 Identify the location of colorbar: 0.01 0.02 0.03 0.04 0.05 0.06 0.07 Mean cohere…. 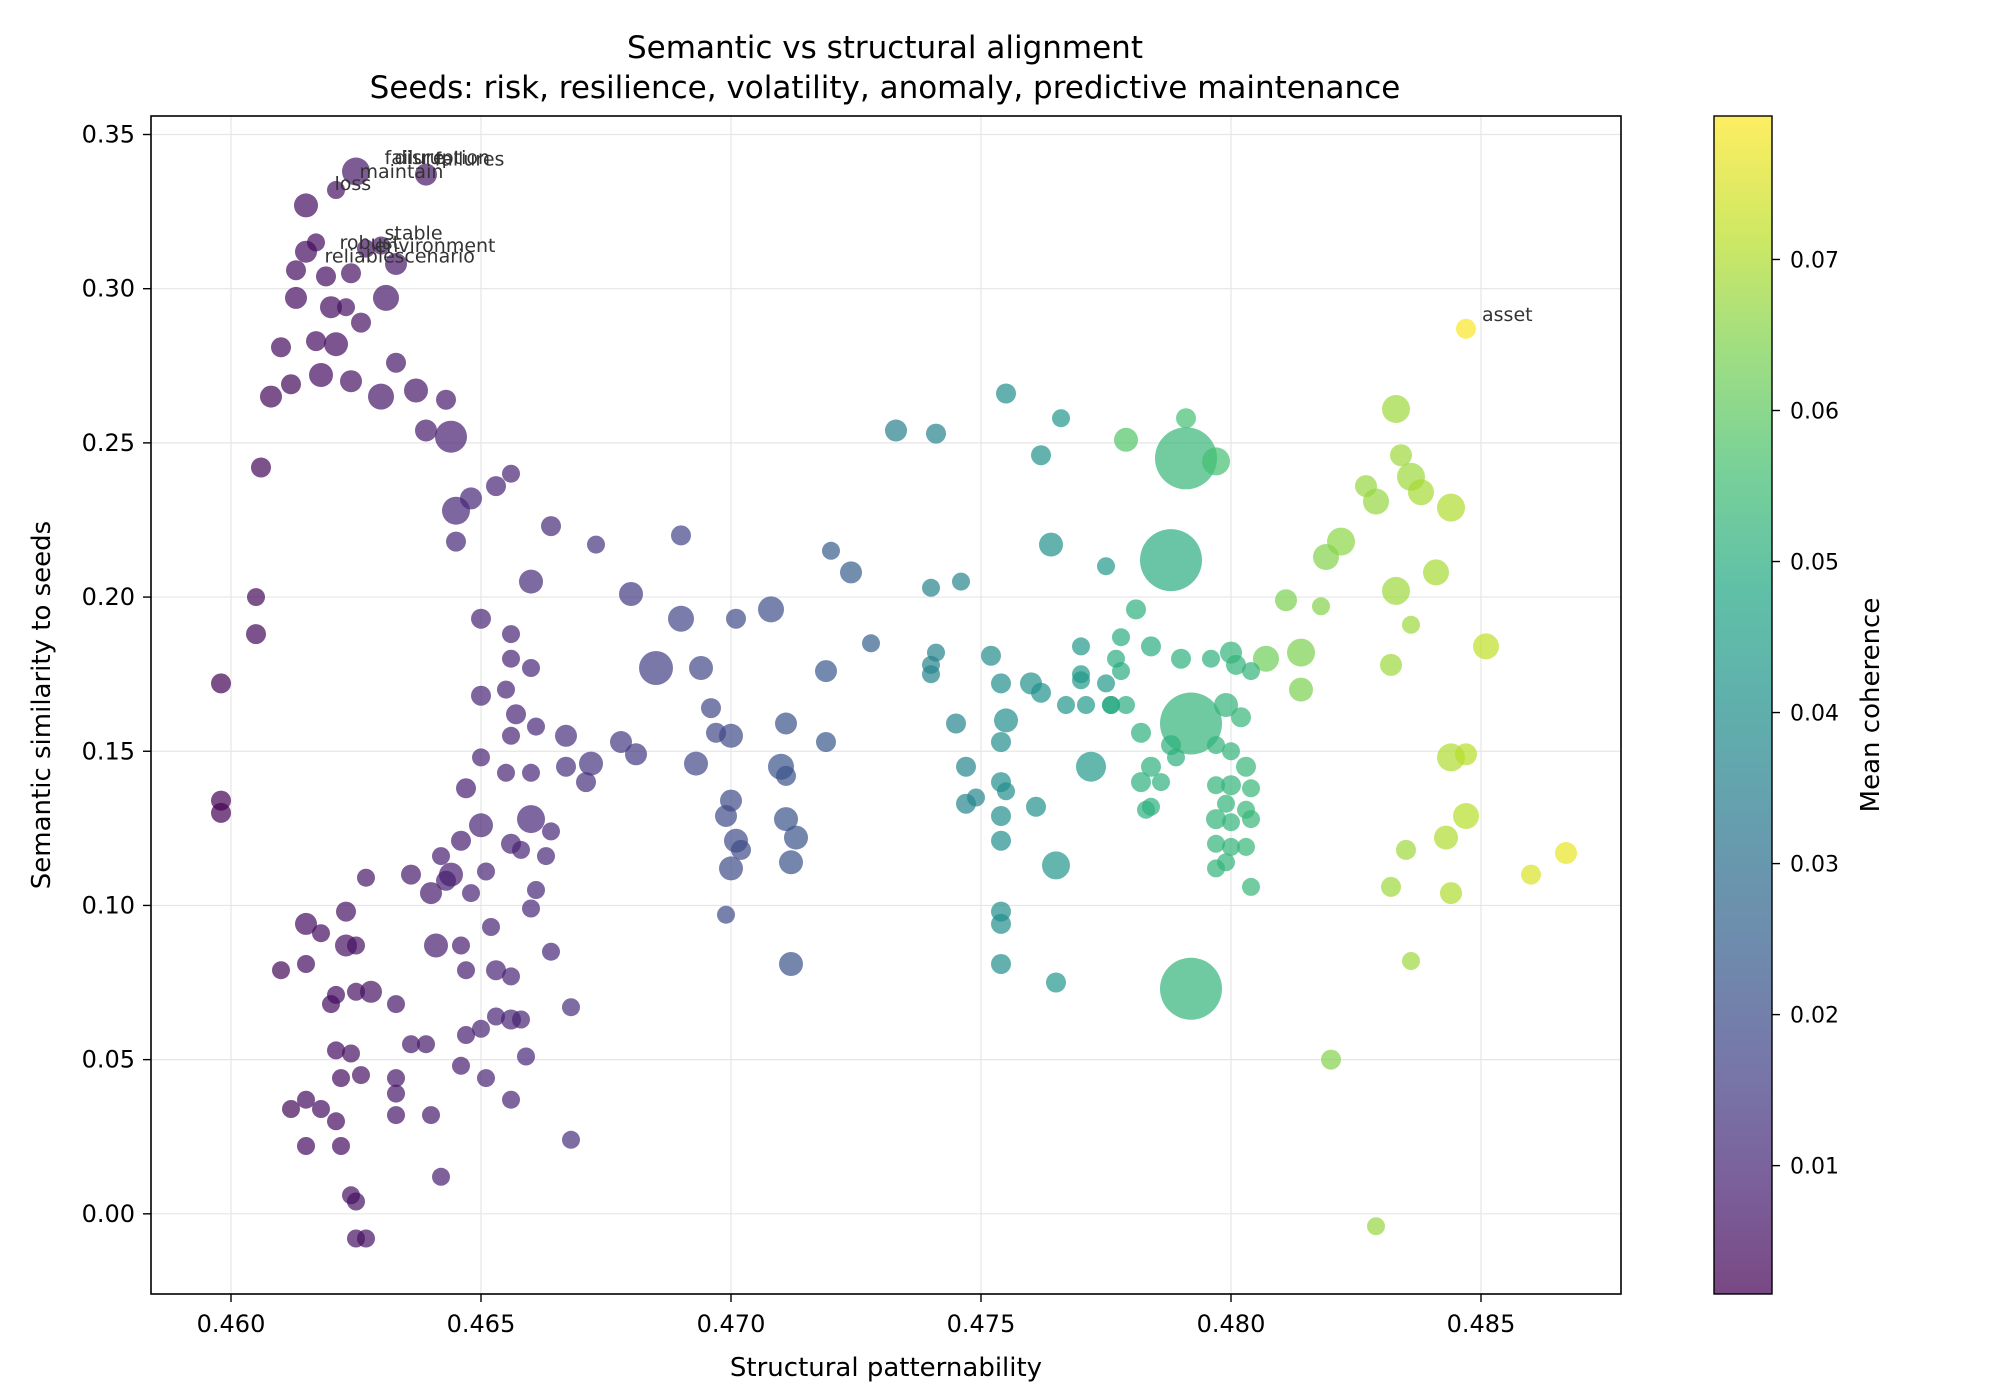
(1799, 705).